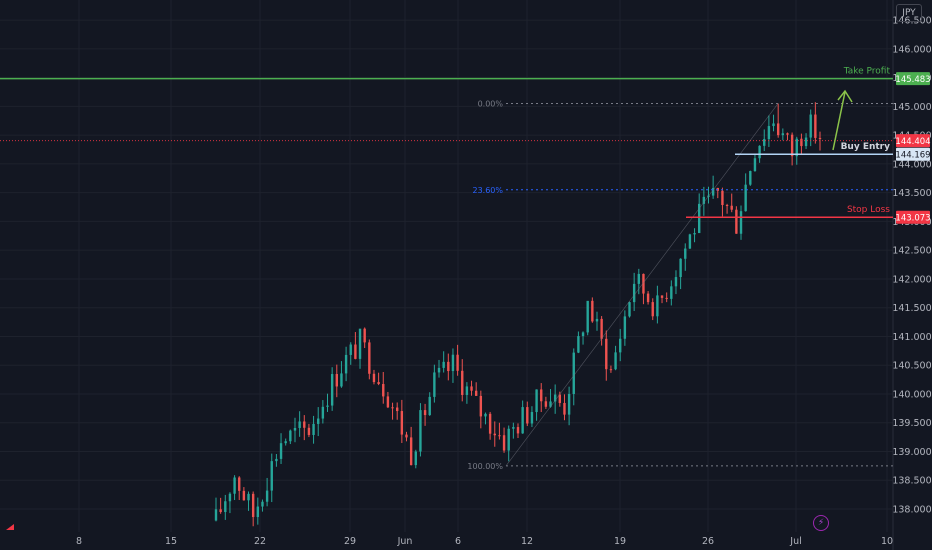  What do you see at coordinates (911, 337) in the screenshot?
I see `price-tick-label: 141.000` at bounding box center [911, 337].